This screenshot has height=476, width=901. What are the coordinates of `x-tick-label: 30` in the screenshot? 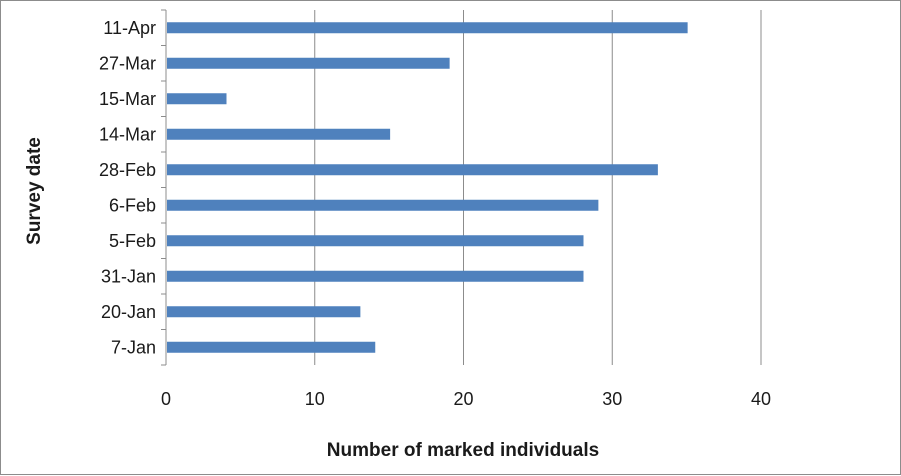 It's located at (612, 399).